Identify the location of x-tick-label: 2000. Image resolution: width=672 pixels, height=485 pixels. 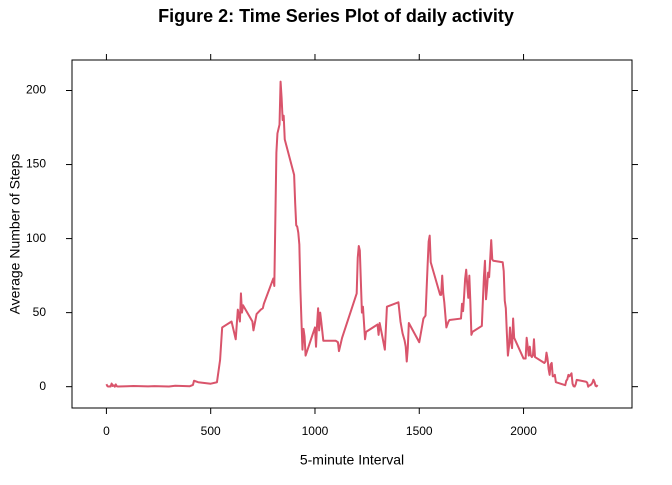
(523, 431).